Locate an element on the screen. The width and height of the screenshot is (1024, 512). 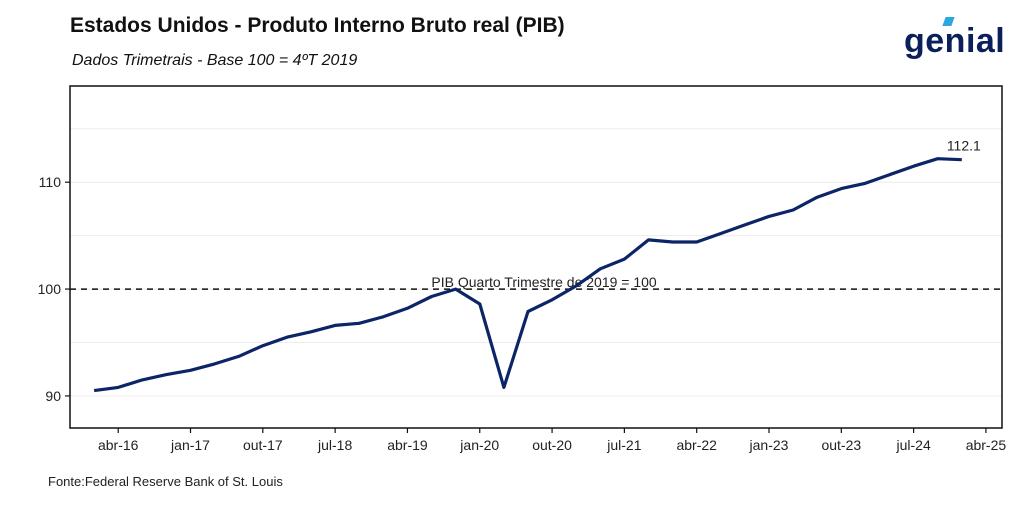
end-value-label: 112.1 is located at coordinates (964, 146).